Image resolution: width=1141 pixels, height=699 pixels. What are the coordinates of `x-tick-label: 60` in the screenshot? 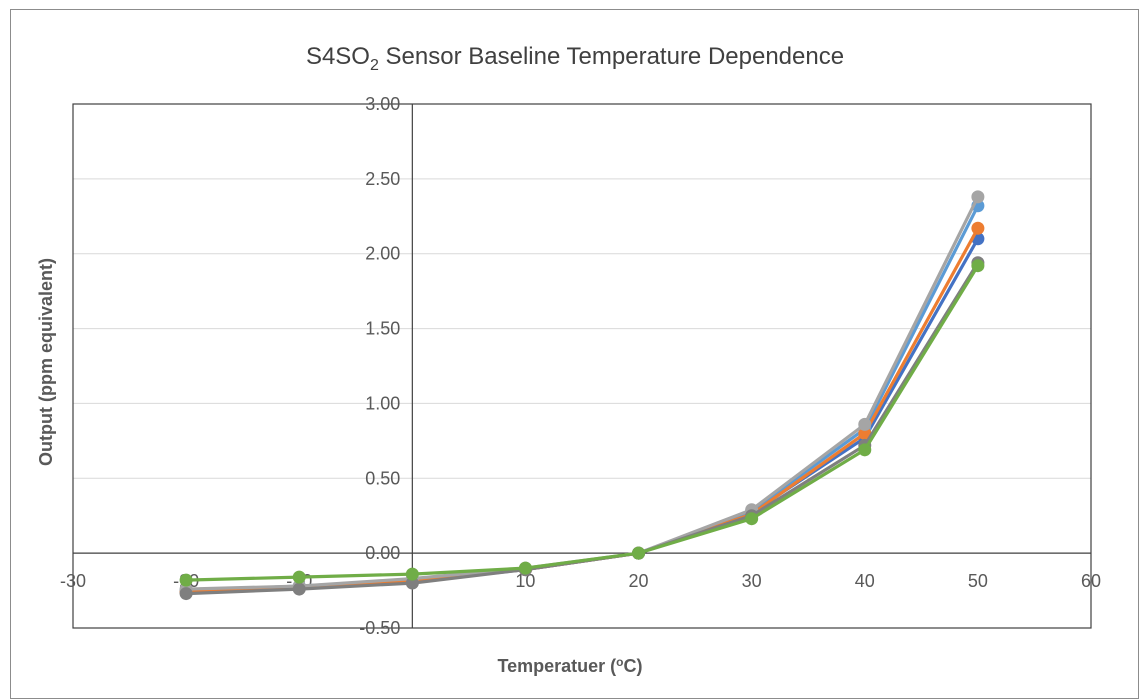 It's located at (1091, 581).